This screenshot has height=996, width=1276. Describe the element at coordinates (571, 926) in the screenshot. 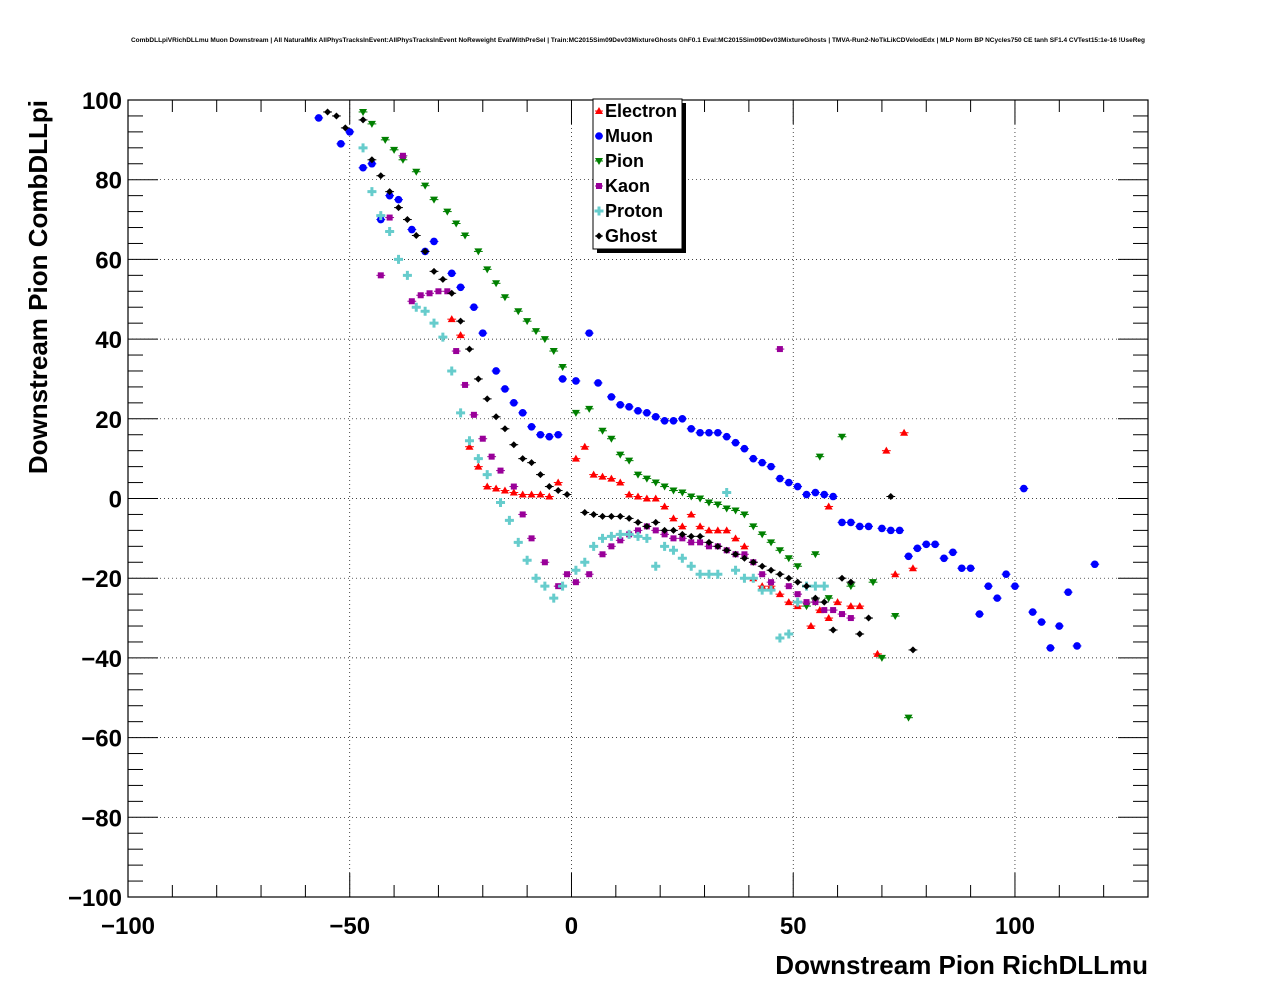

I see `x-tick-label: 0` at that location.